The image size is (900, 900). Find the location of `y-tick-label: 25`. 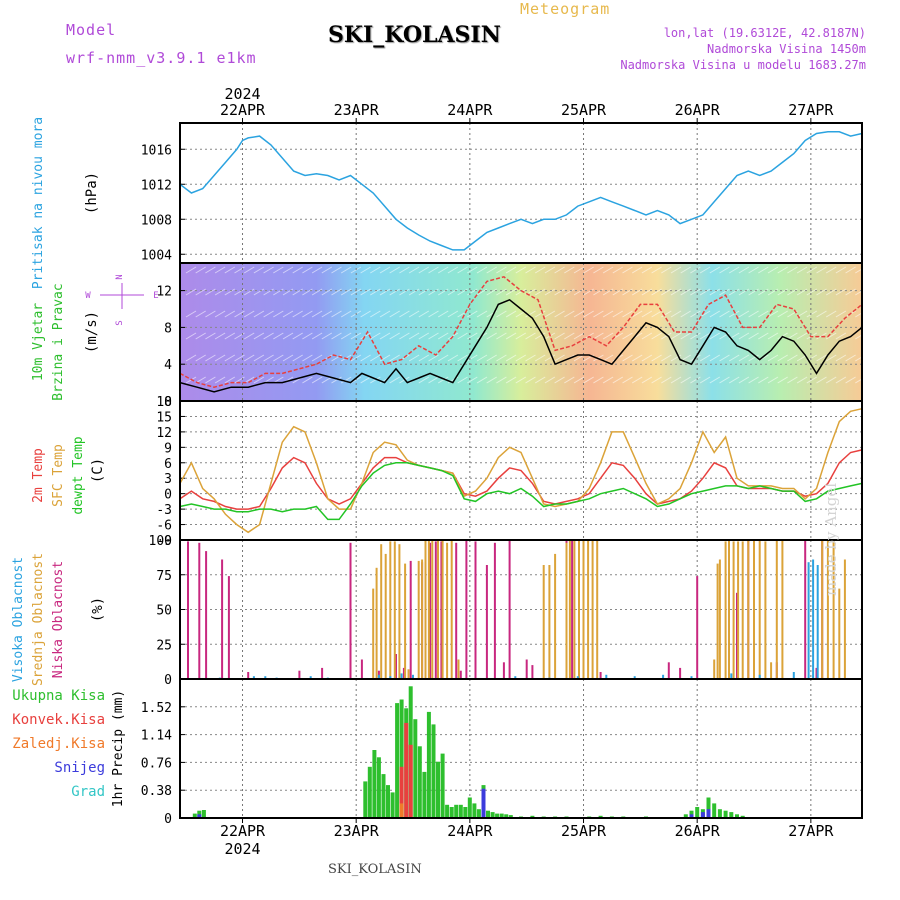

y-tick-label: 25 is located at coordinates (164, 645).